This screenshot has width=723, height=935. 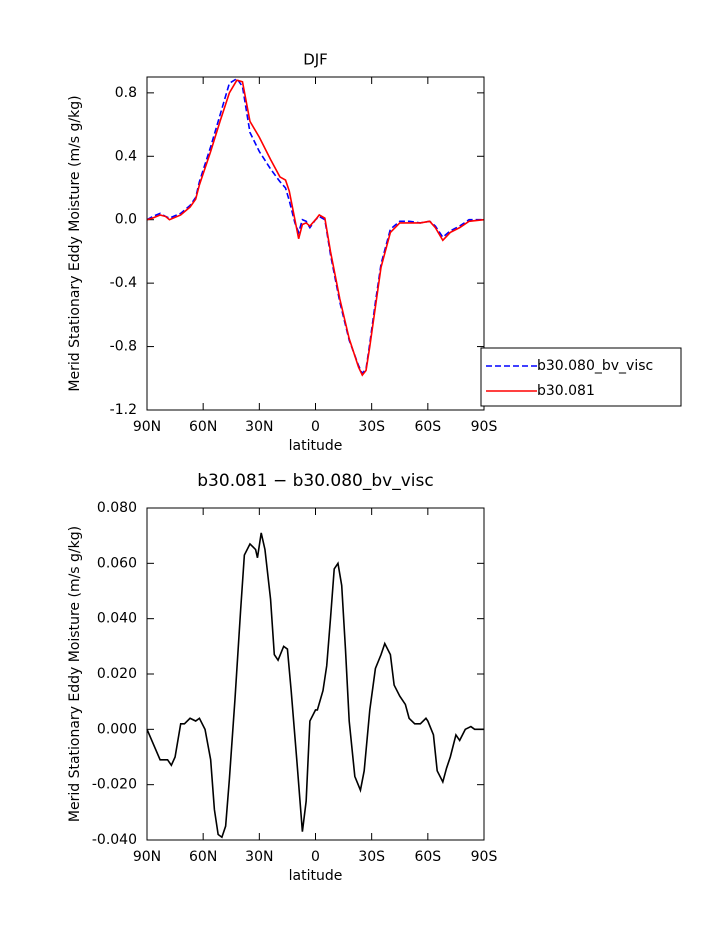 What do you see at coordinates (126, 93) in the screenshot?
I see `y-tick-label: 0.8` at bounding box center [126, 93].